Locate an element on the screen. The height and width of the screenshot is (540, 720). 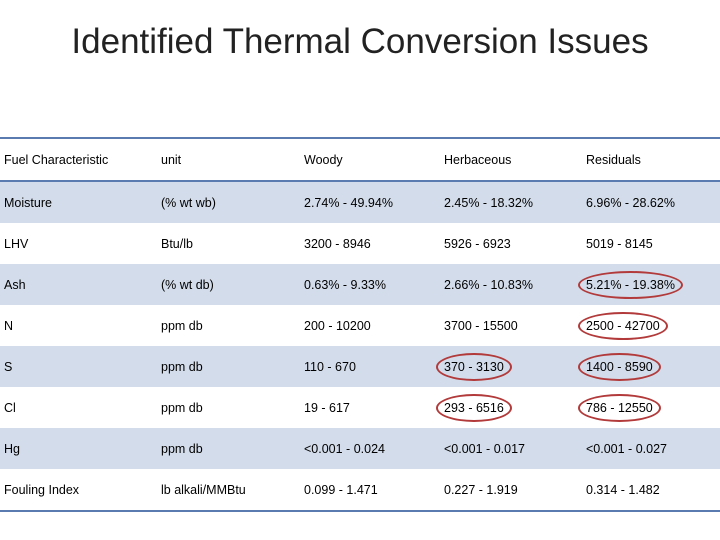
cell-residuals: 786 - 12550 is located at coordinates (649, 407).